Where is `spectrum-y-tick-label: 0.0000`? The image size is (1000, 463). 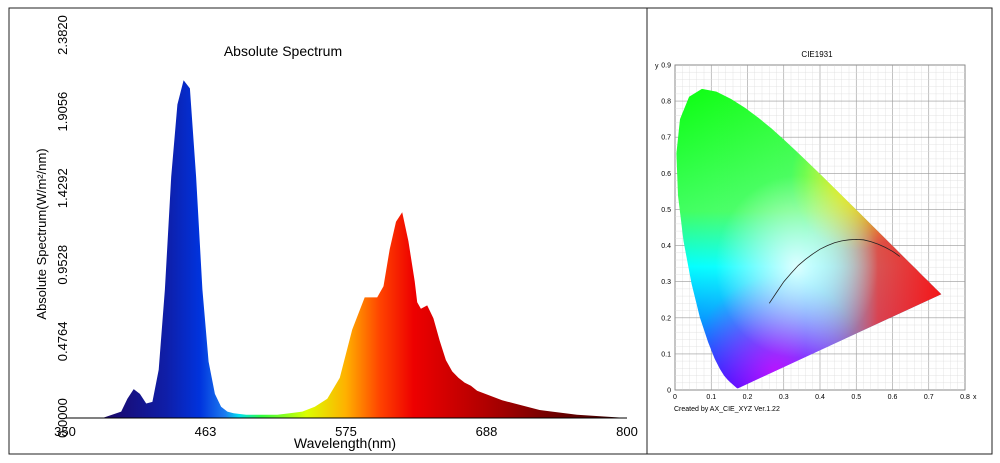 spectrum-y-tick-label: 0.0000 is located at coordinates (62, 418).